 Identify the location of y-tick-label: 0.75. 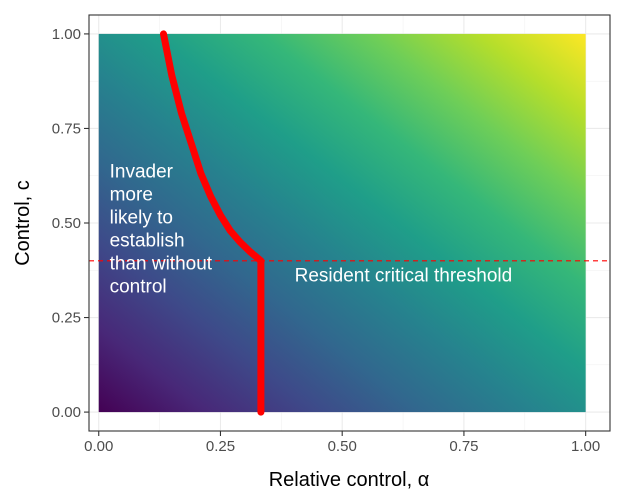
(66, 128).